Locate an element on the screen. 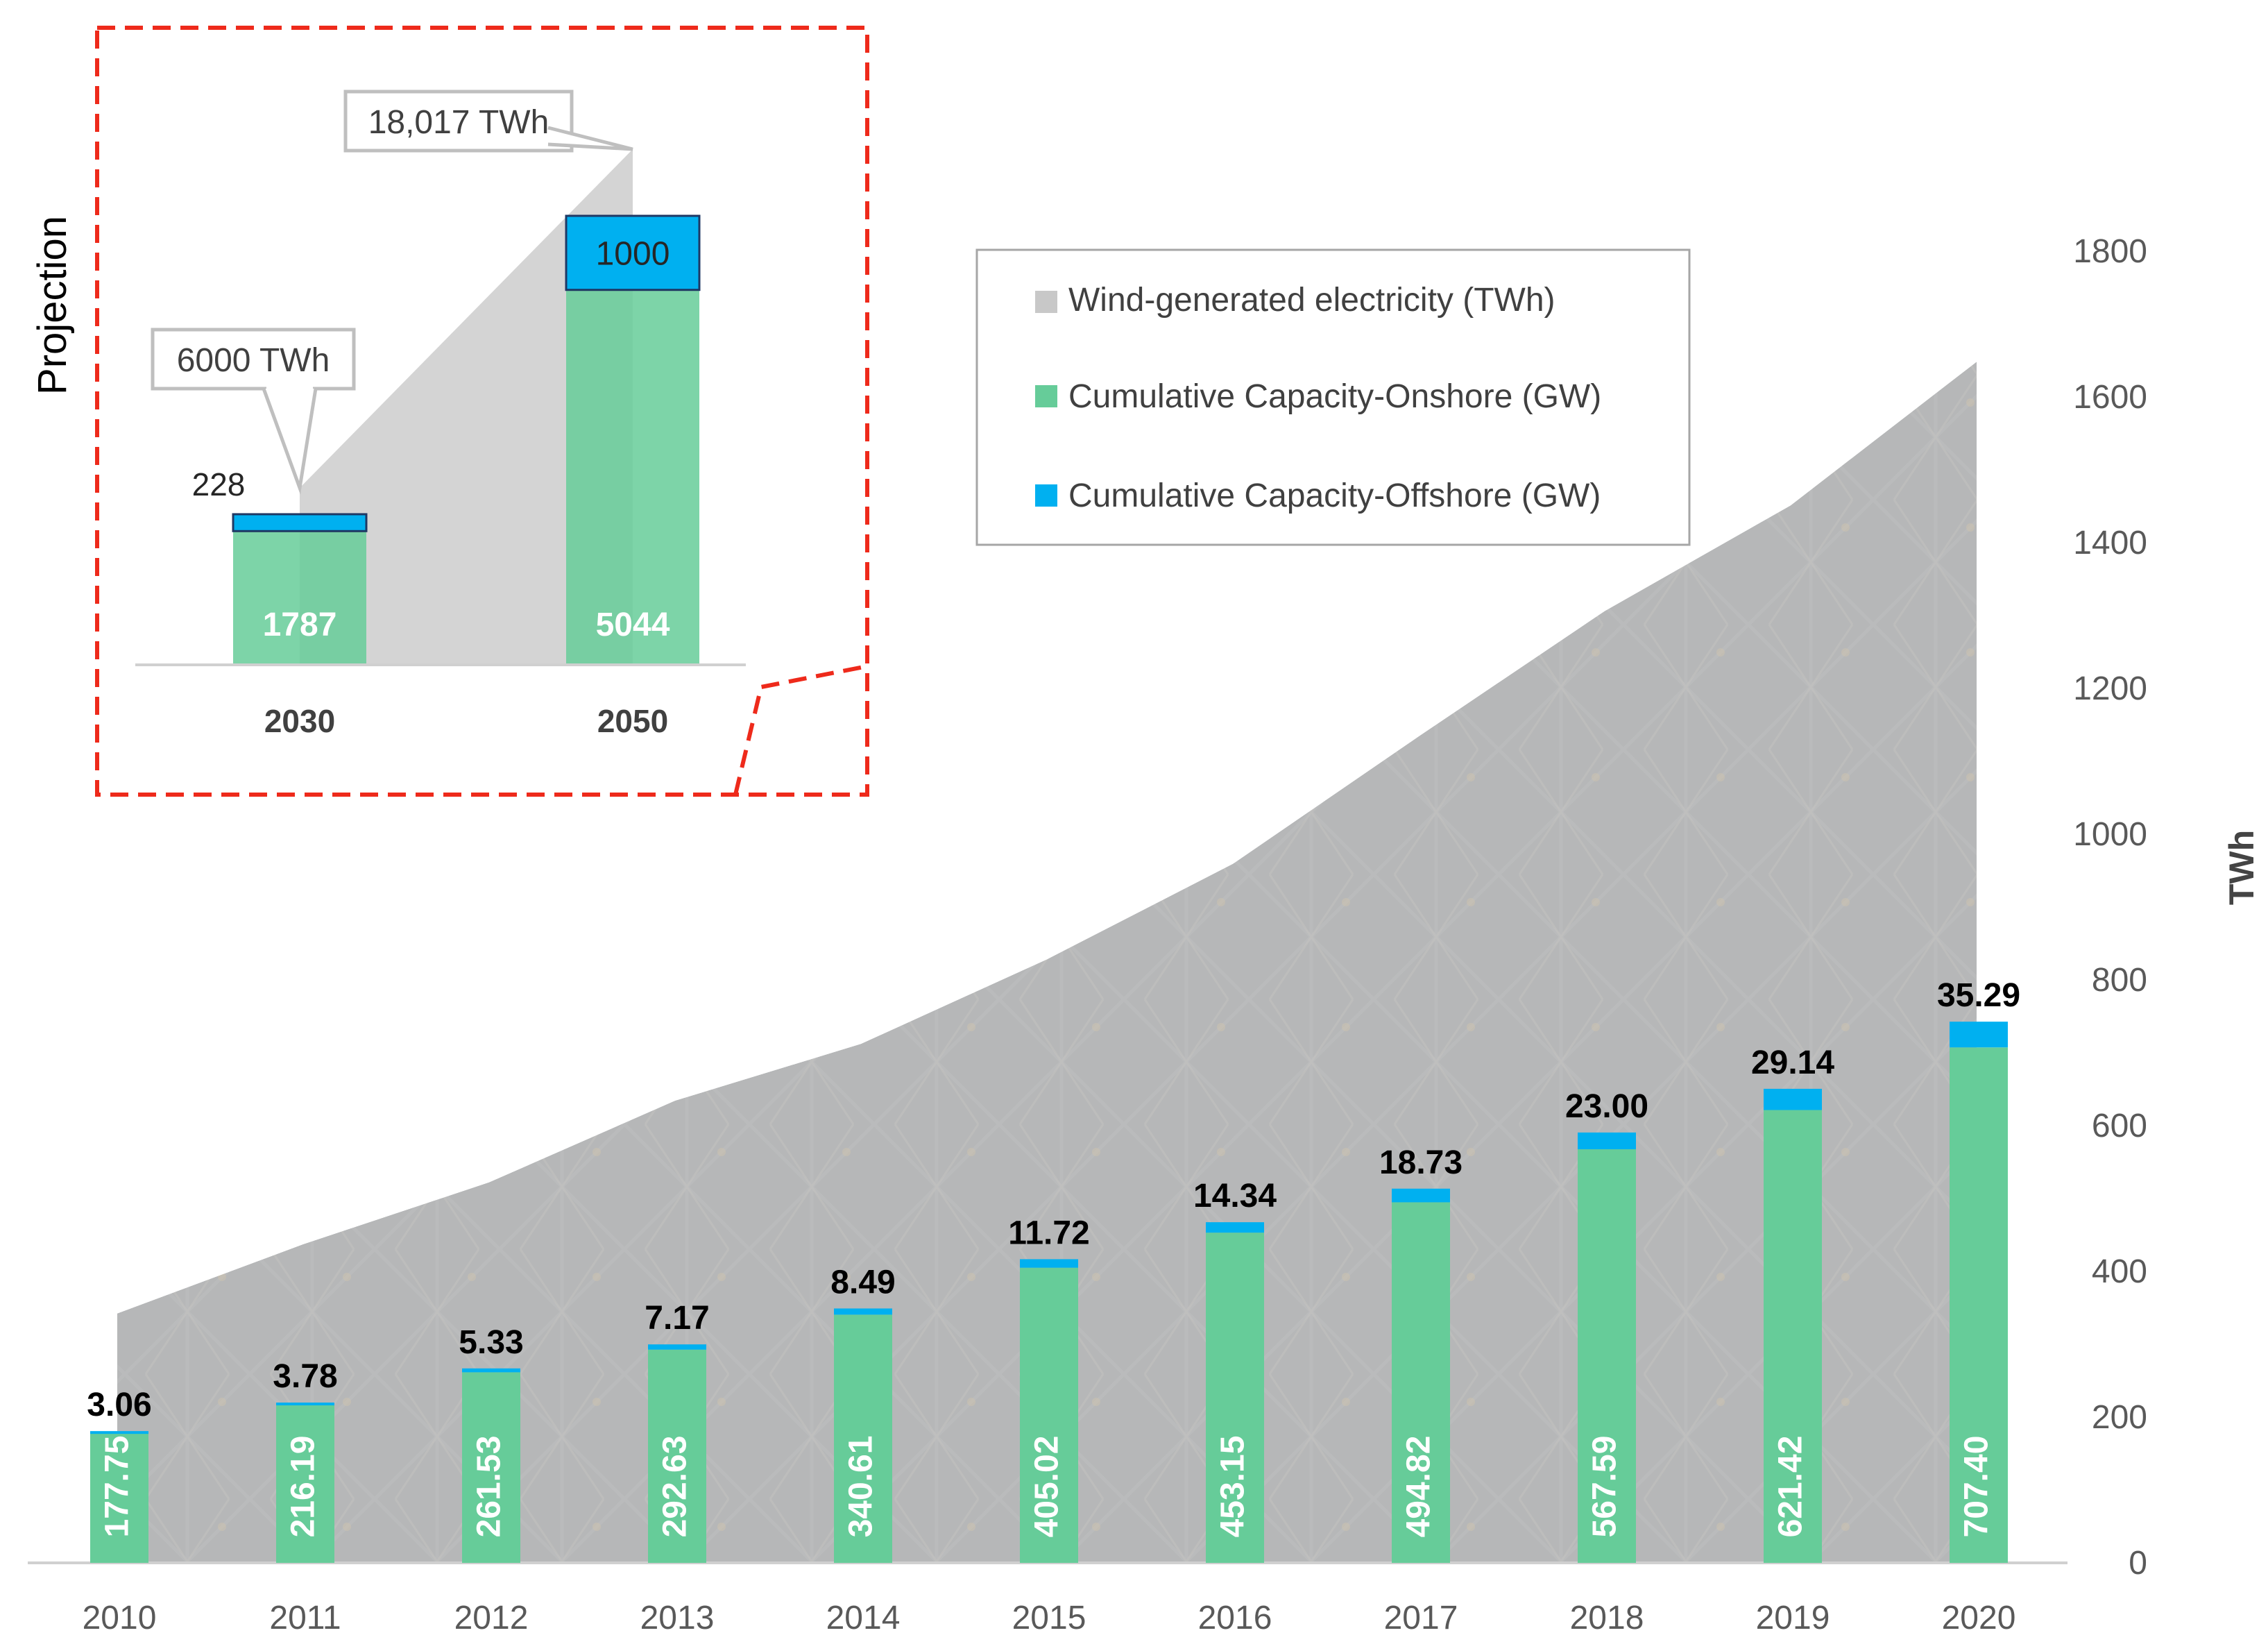 Image resolution: width=2268 pixels, height=1651 pixels. onshore-bar-2016 is located at coordinates (1235, 1398).